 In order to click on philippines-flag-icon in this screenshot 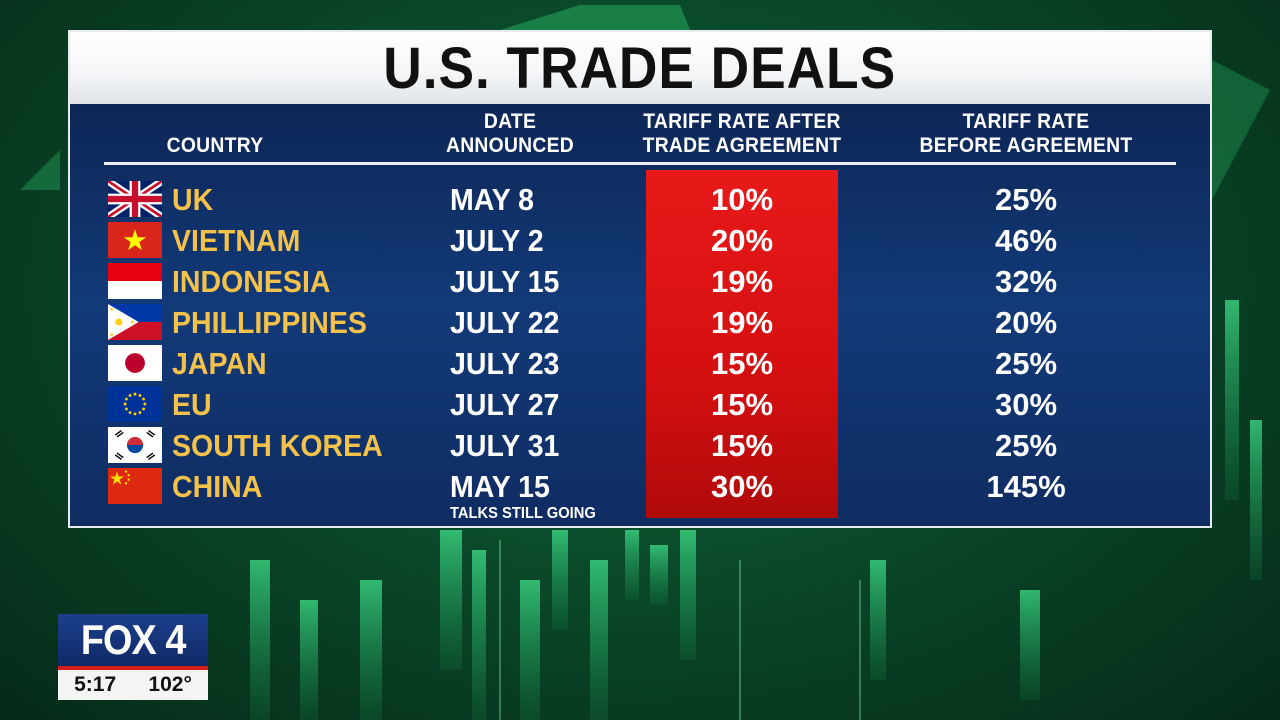, I will do `click(135, 322)`.